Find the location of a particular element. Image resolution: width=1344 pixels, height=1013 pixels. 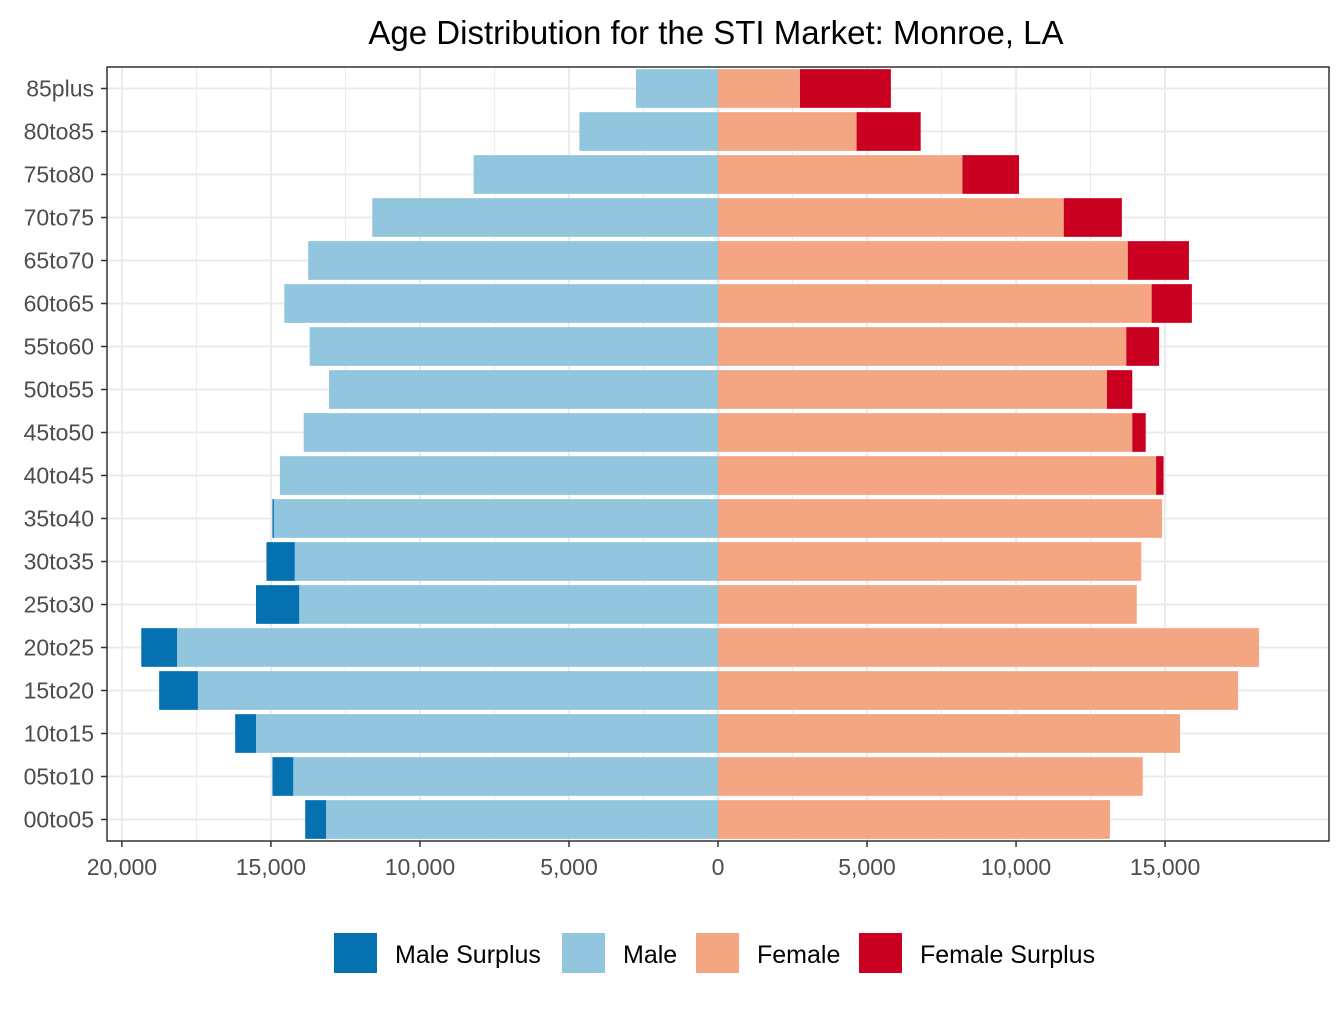

y-tick-label: 25to30 is located at coordinates (59, 605).